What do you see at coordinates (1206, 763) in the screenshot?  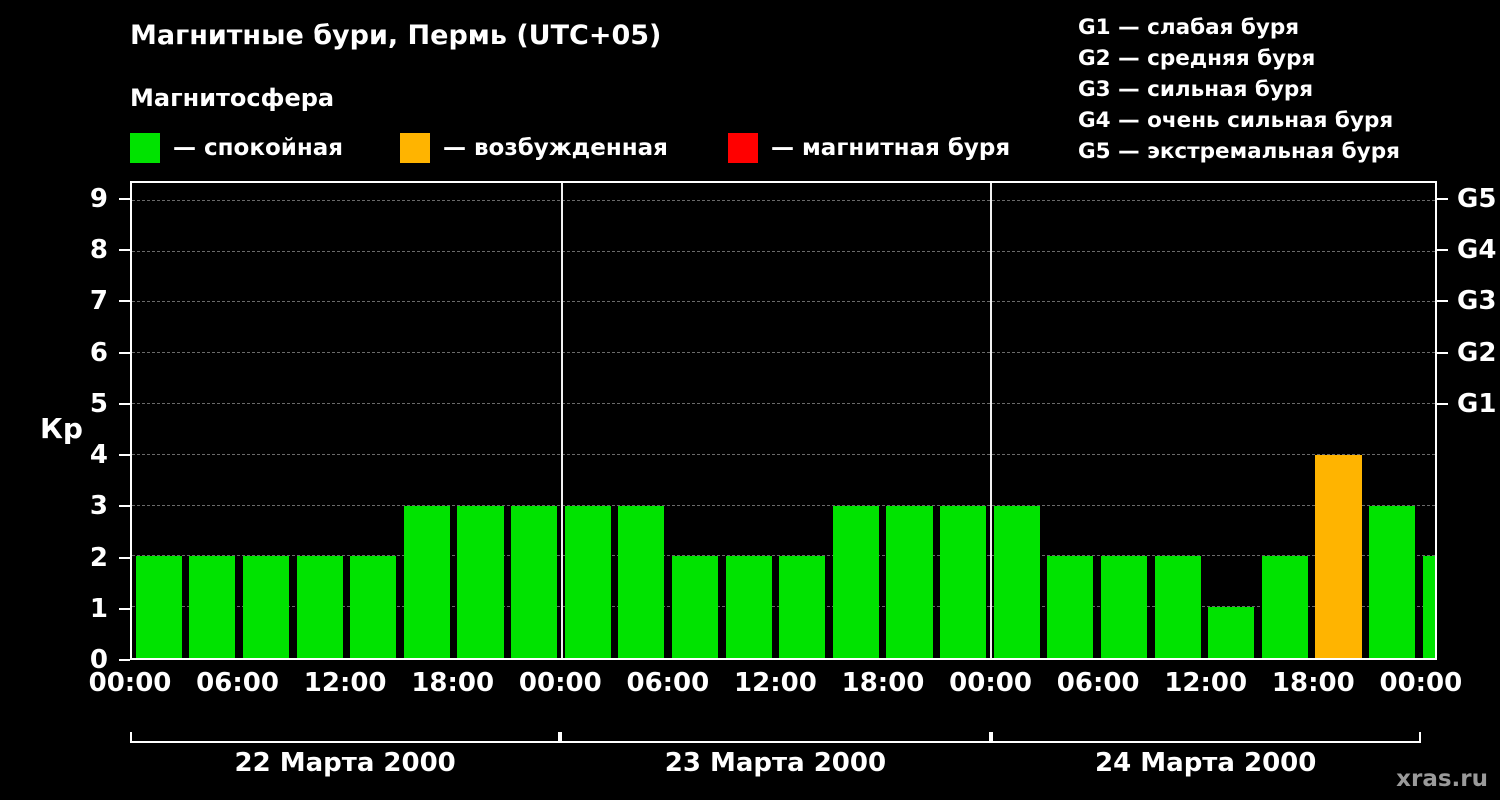 I see `date-label: 24 Марта 2000` at bounding box center [1206, 763].